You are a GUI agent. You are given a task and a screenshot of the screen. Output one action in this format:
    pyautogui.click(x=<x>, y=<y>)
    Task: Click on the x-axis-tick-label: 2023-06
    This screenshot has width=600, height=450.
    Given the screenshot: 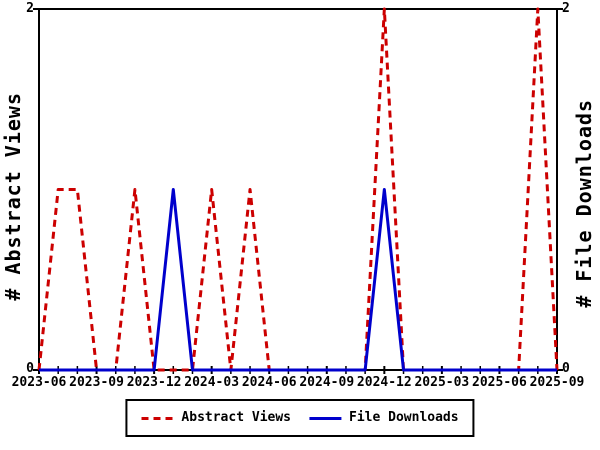 What is the action you would take?
    pyautogui.click(x=39, y=382)
    